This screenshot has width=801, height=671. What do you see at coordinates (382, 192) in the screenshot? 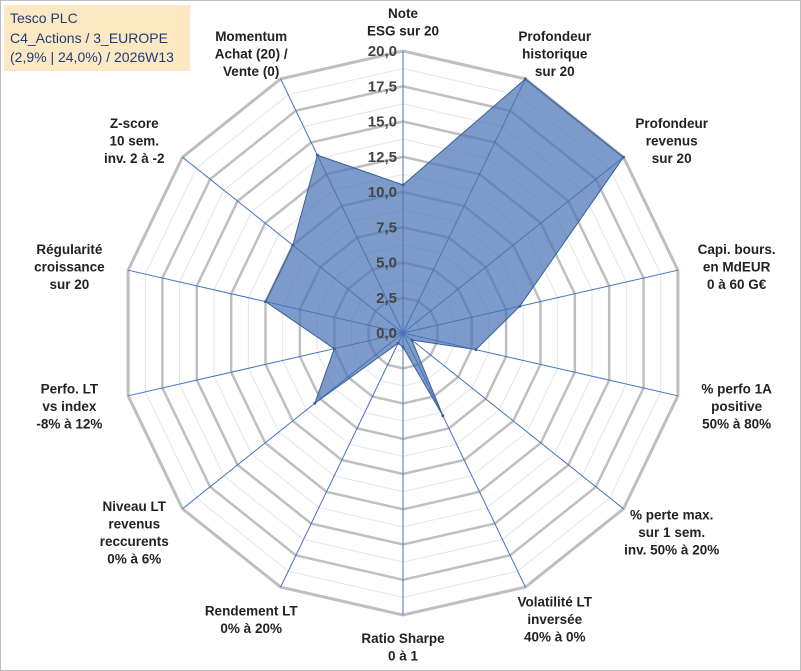
I see `tick-label: 10,0` at bounding box center [382, 192].